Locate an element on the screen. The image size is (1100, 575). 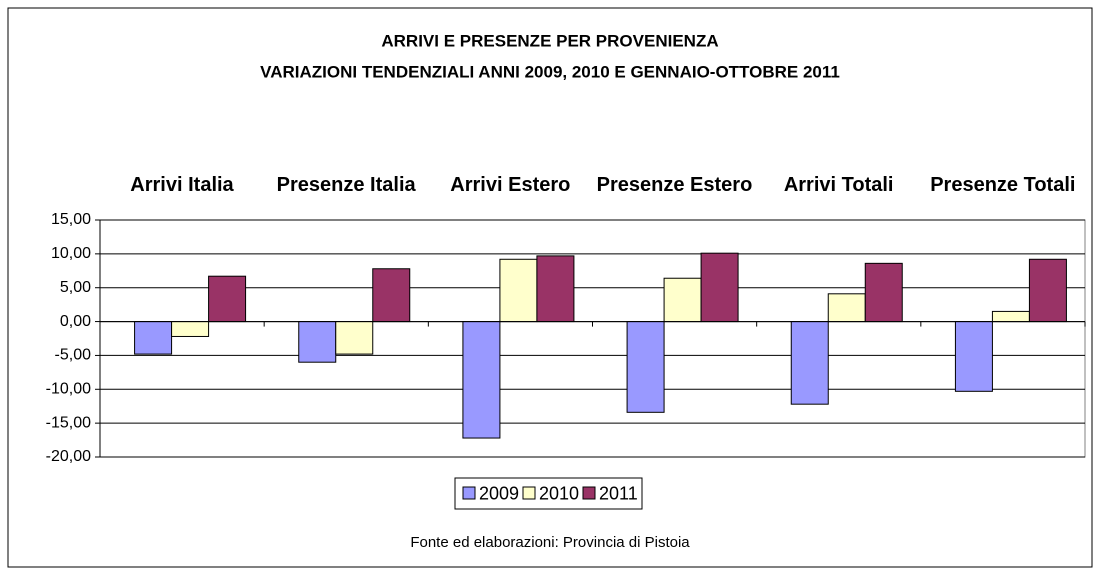
y-tick-label: 15,00 is located at coordinates (71, 219).